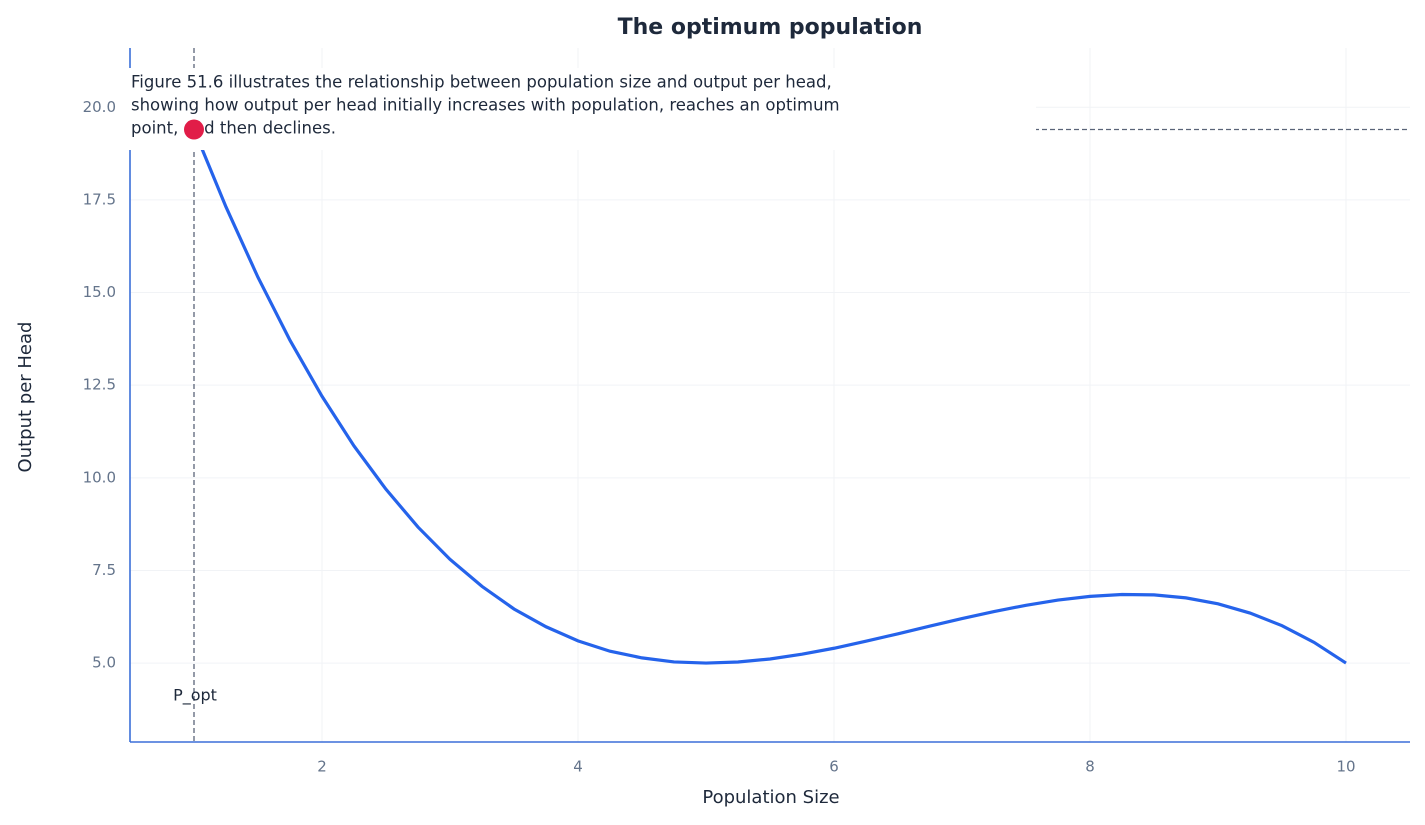 This screenshot has height=825, width=1425. What do you see at coordinates (99, 292) in the screenshot?
I see `y-tick-label: 15.0` at bounding box center [99, 292].